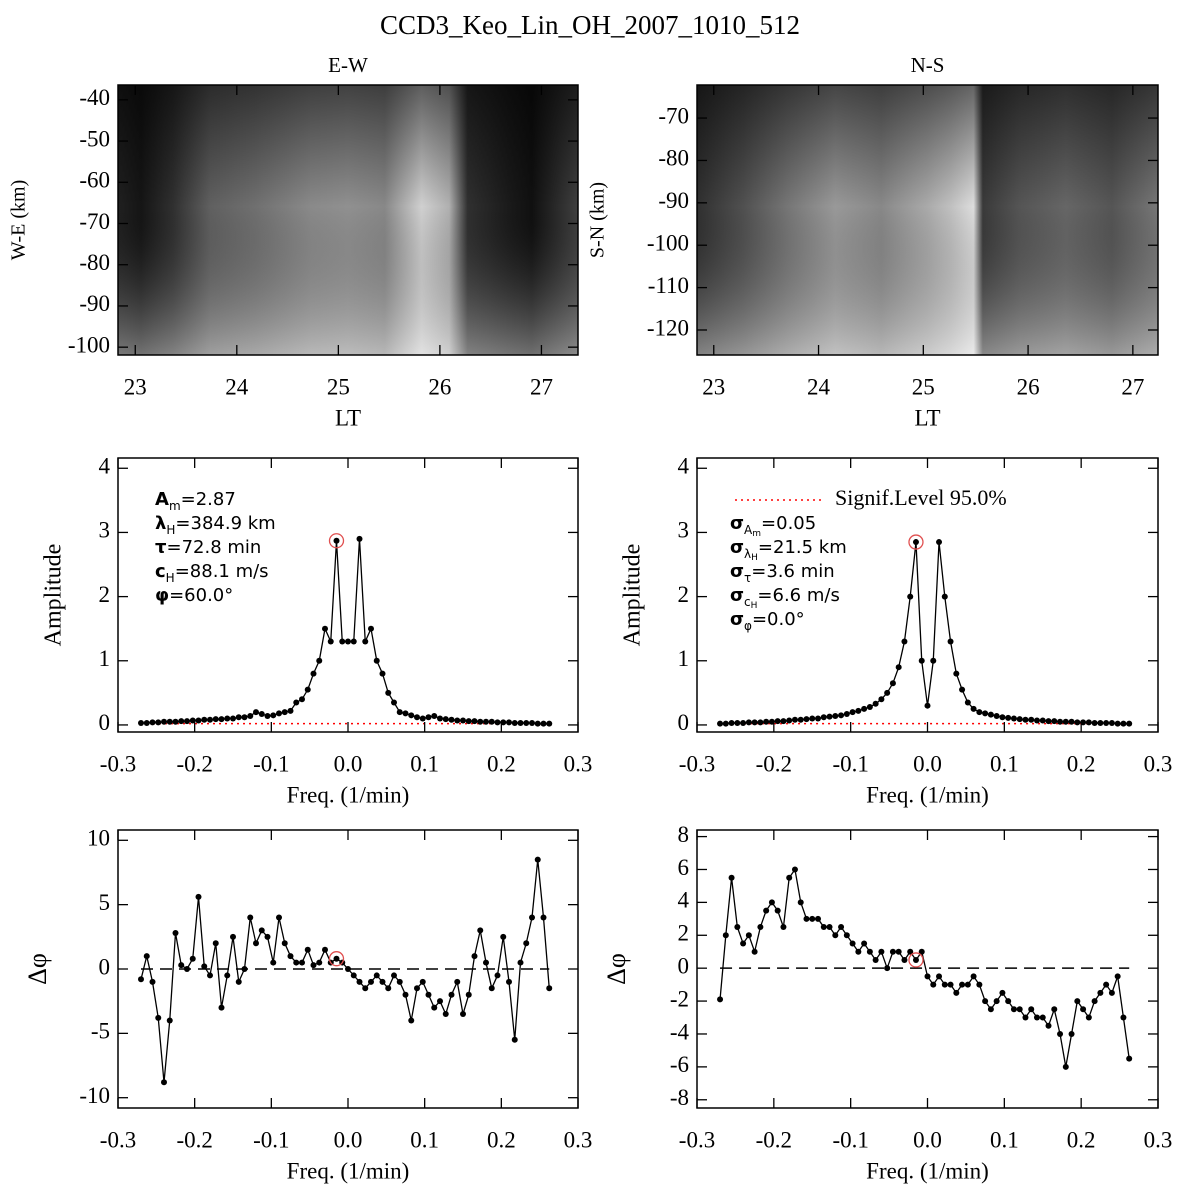 The image size is (1179, 1190). Describe the element at coordinates (673, 200) in the screenshot. I see `y-tick-label: -90` at that location.